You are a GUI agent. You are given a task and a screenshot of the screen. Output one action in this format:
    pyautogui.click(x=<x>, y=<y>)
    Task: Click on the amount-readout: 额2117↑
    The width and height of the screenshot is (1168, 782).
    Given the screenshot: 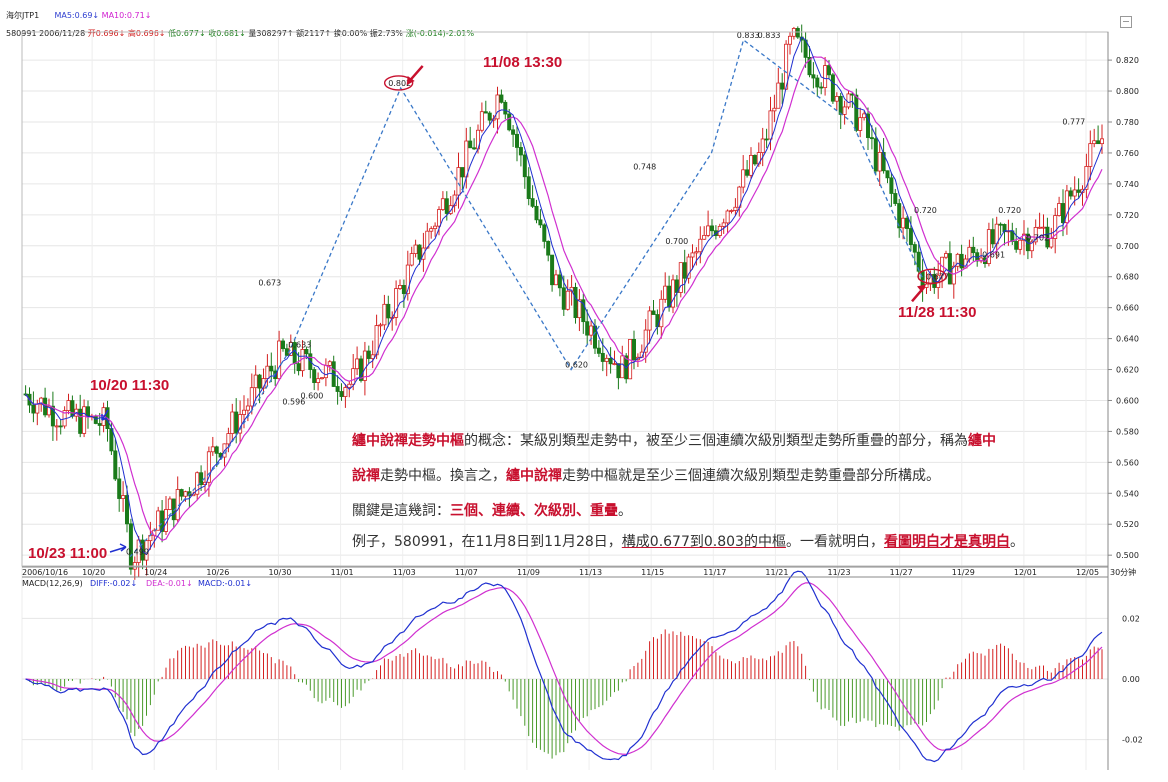 What is the action you would take?
    pyautogui.click(x=314, y=33)
    